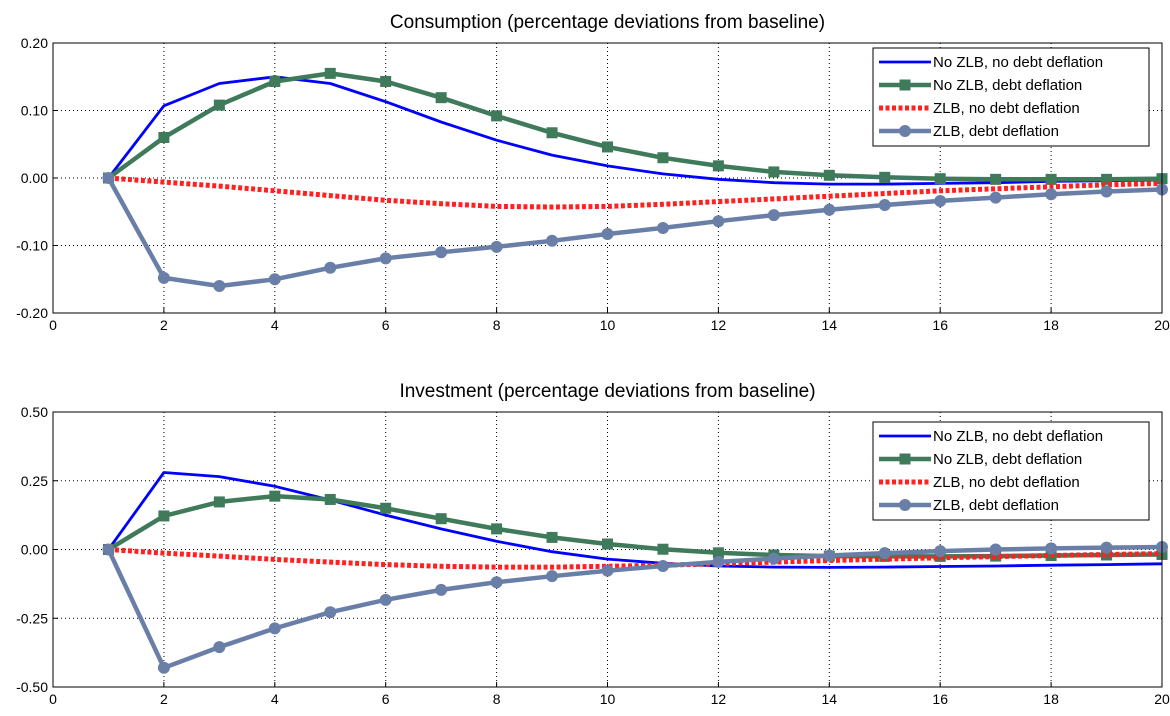 The width and height of the screenshot is (1170, 716). I want to click on consumption-x-tick-label: 8, so click(497, 325).